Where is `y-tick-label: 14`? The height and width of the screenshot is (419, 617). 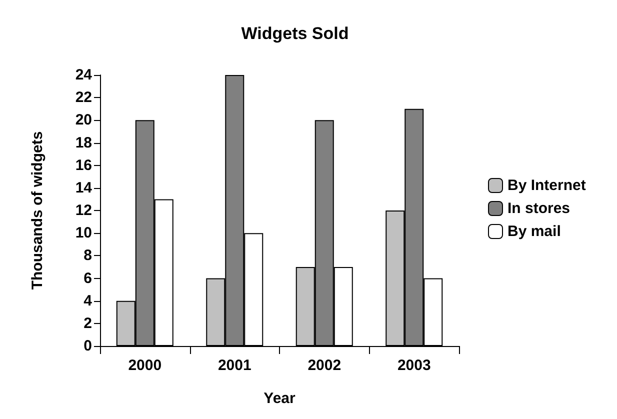 y-tick-label: 14 is located at coordinates (84, 187).